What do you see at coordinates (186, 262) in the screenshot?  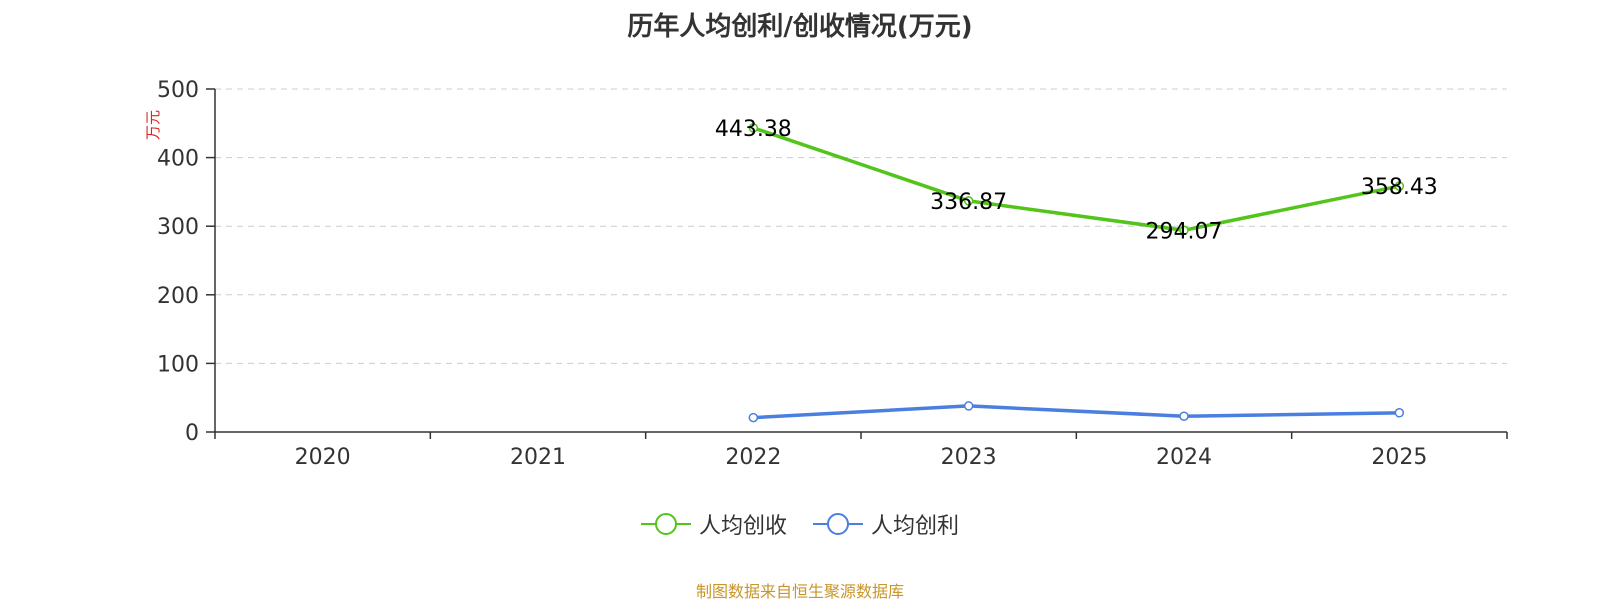 I see `y-axis: 0 100 200 300 400 500` at bounding box center [186, 262].